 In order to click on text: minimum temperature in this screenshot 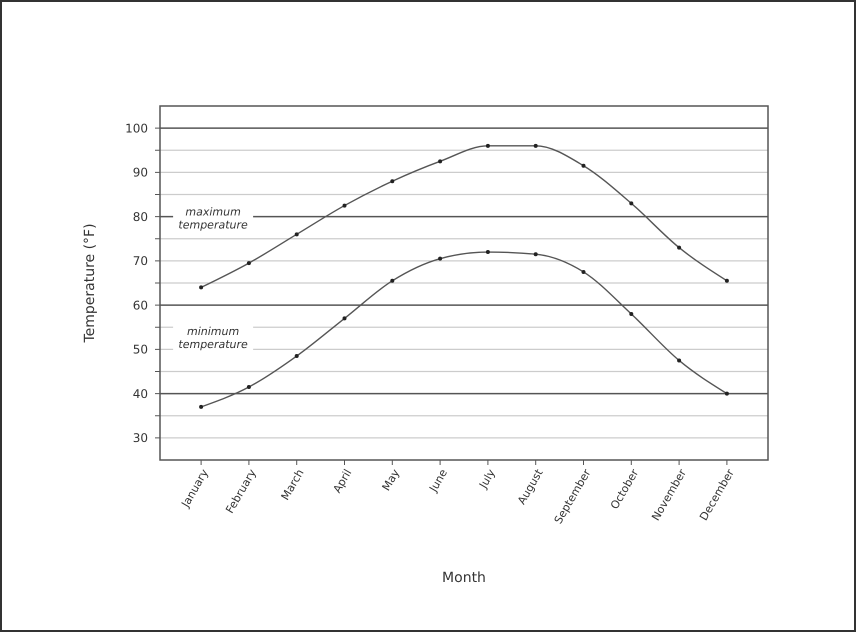, I will do `click(213, 337)`.